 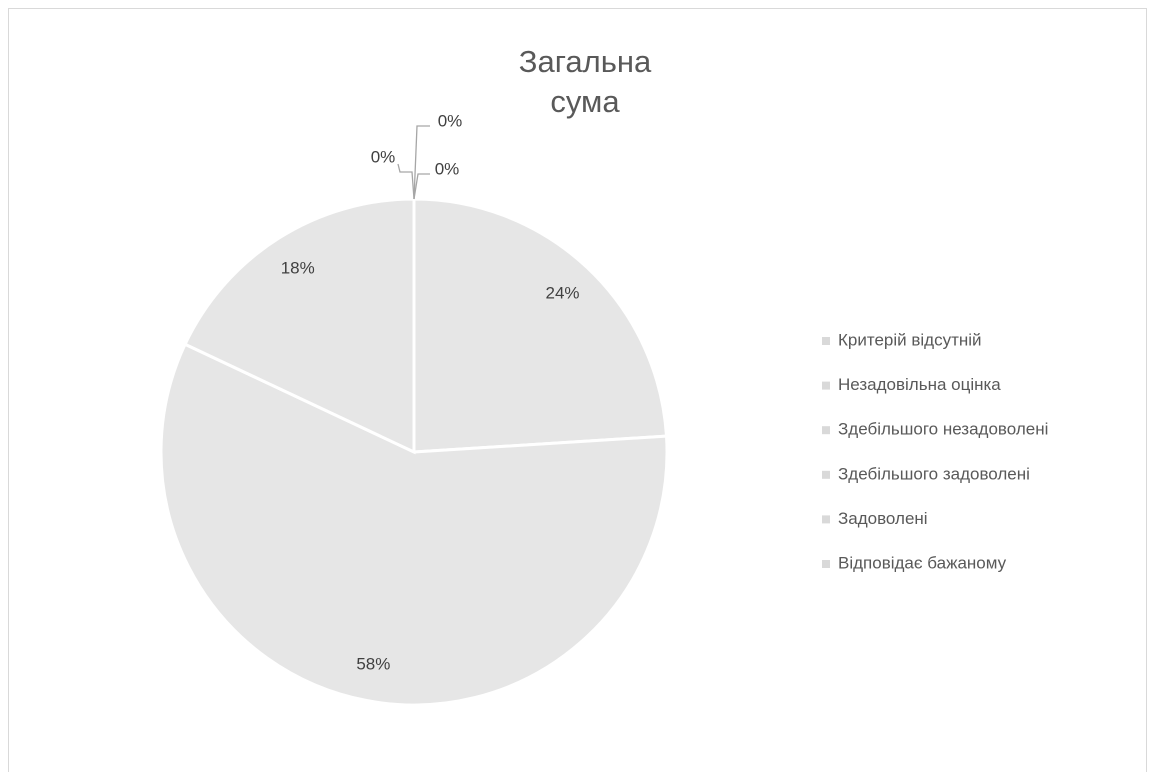 I want to click on data-label: 58%, so click(x=373, y=664).